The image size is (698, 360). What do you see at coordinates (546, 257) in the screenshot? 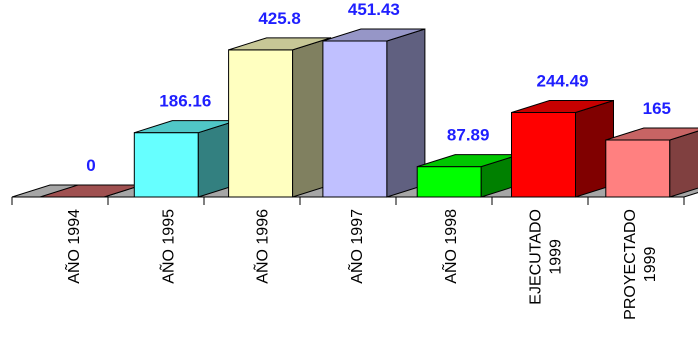
I see `x-tick-label: EJECUTADO 1999` at bounding box center [546, 257].